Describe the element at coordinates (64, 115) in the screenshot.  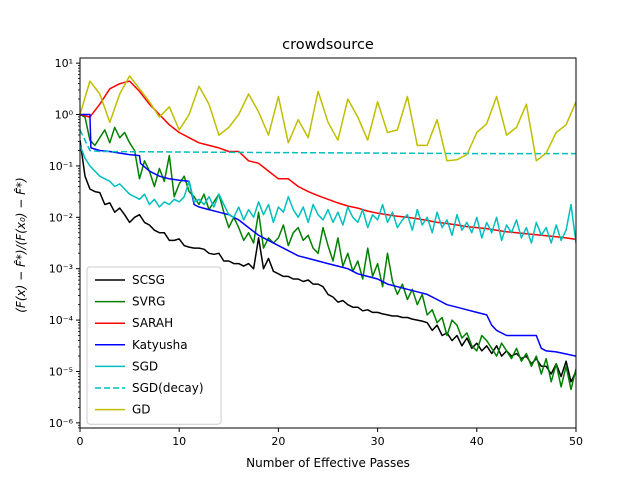
I see `y-tick-label: 10⁰` at that location.